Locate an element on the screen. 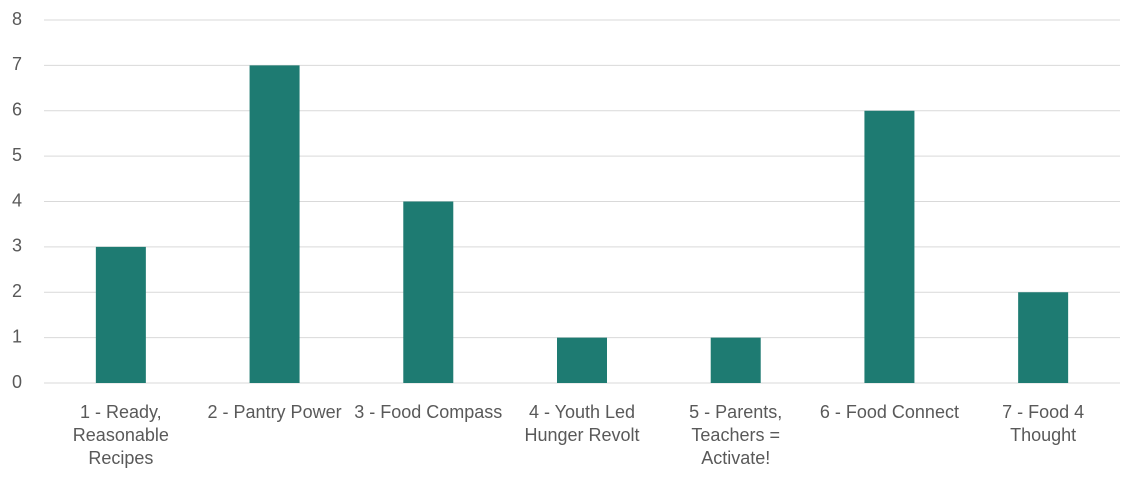 The width and height of the screenshot is (1132, 478). x-tick-label: 4 - Youth Led Hunger Revolt is located at coordinates (582, 423).